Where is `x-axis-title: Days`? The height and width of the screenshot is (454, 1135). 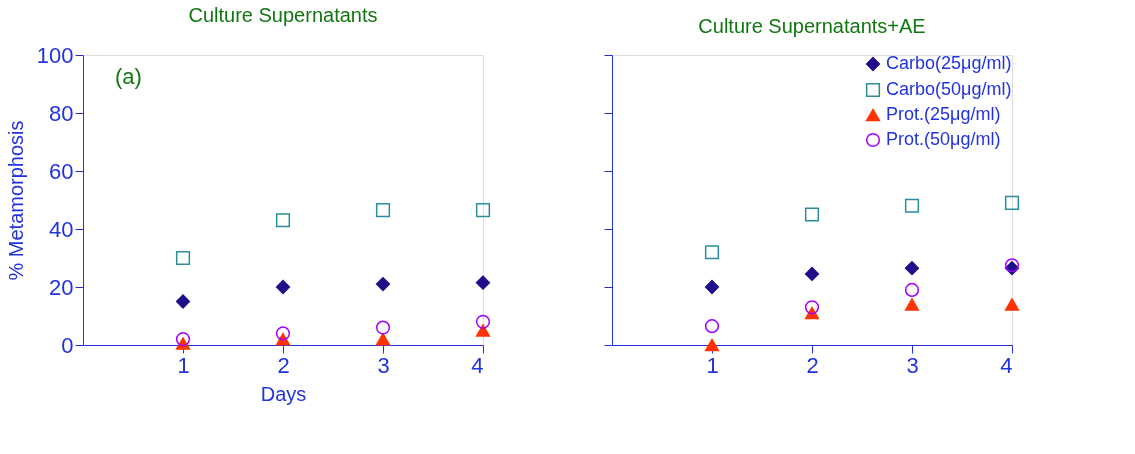 x-axis-title: Days is located at coordinates (283, 393).